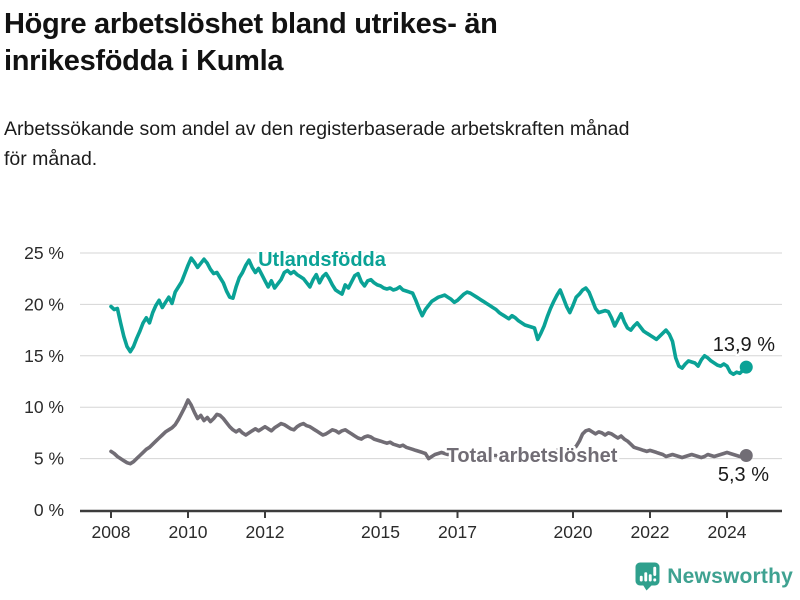  Describe the element at coordinates (746, 367) in the screenshot. I see `series-end-dot-utlandsf-dda` at that location.